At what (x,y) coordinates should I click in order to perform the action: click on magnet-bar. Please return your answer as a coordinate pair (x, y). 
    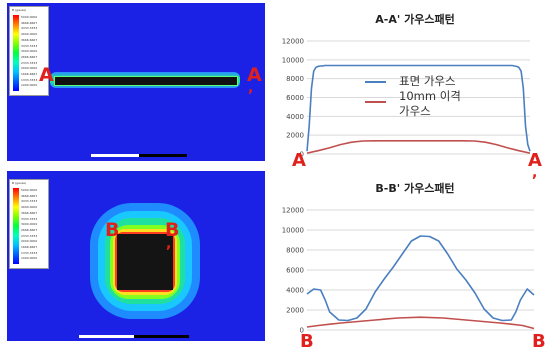
    Looking at the image, I should click on (146, 81).